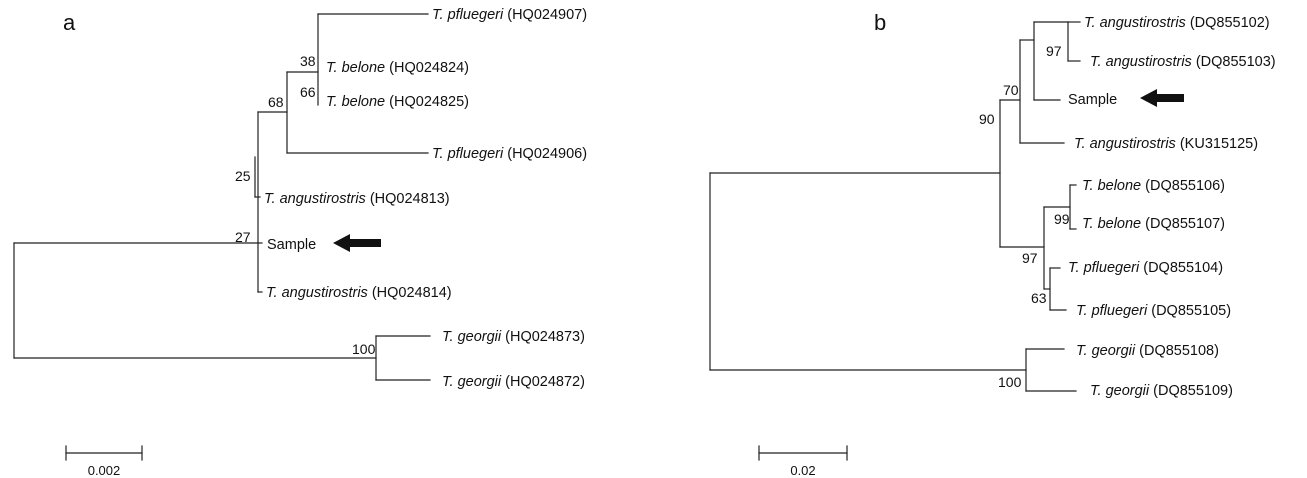 This screenshot has height=478, width=1307. I want to click on taxon-label: T. belone (HQ024825), so click(397, 102).